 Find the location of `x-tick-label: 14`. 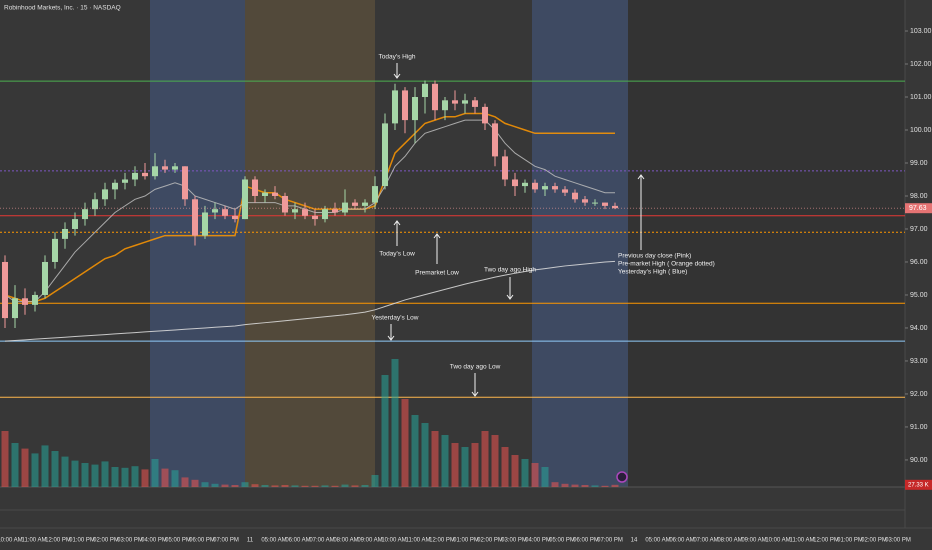

x-tick-label: 14 is located at coordinates (634, 541).